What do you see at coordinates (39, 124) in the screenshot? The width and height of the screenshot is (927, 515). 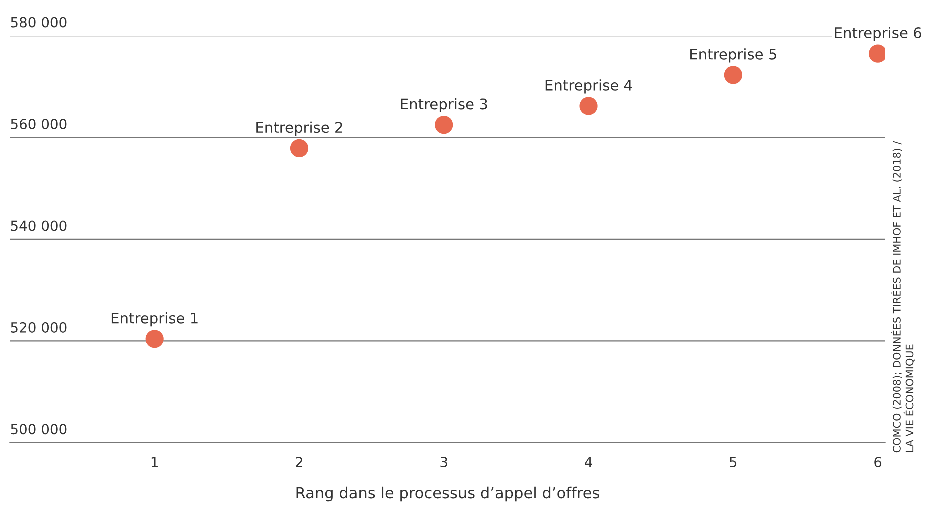 I see `y-tick-label: 560 000` at bounding box center [39, 124].